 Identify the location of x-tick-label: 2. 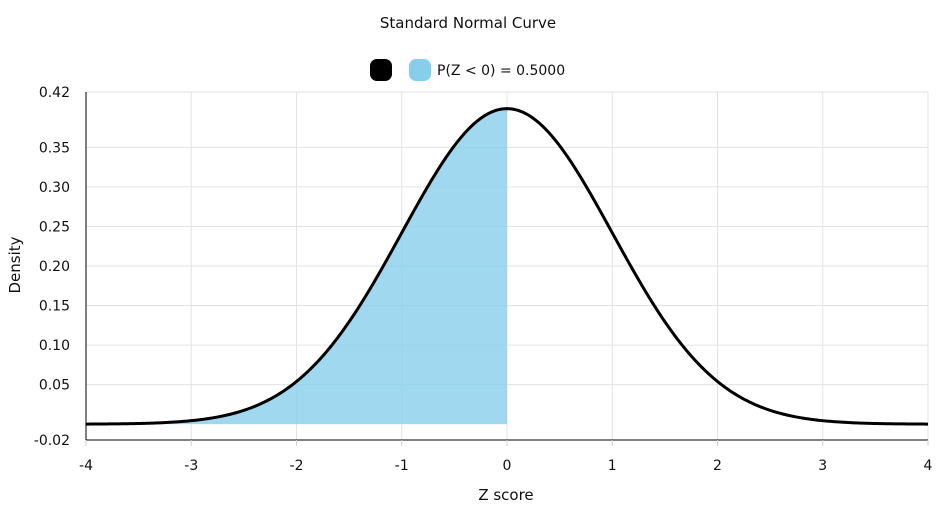
(717, 466).